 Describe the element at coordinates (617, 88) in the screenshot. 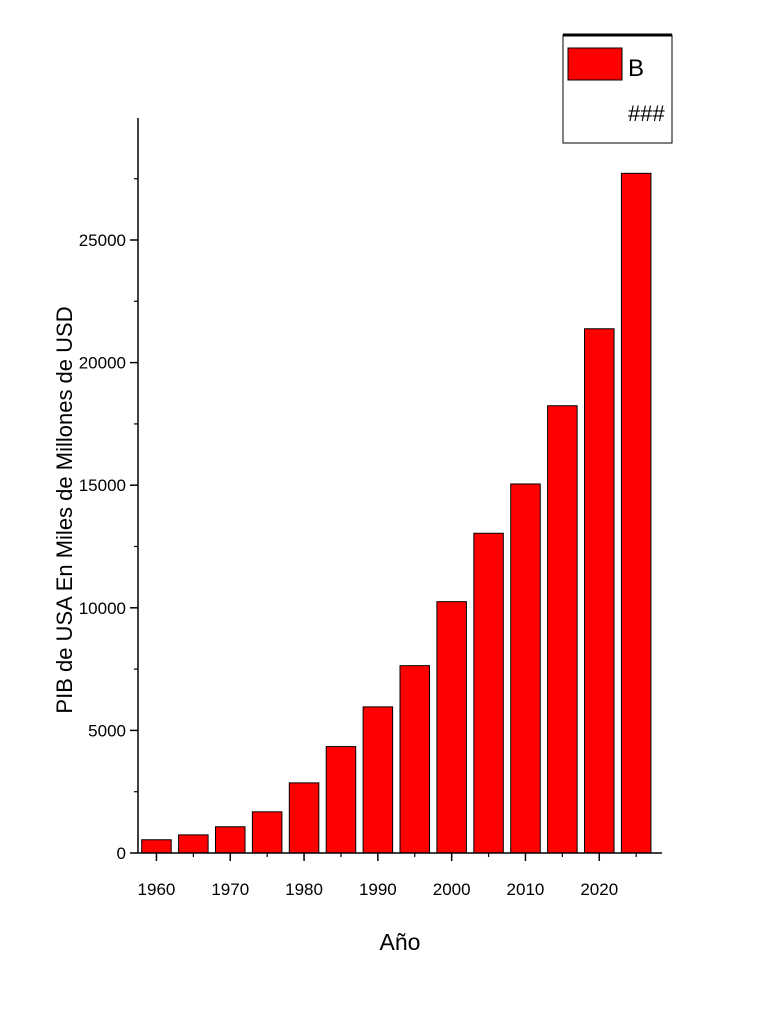

I see `legend: B ###` at that location.